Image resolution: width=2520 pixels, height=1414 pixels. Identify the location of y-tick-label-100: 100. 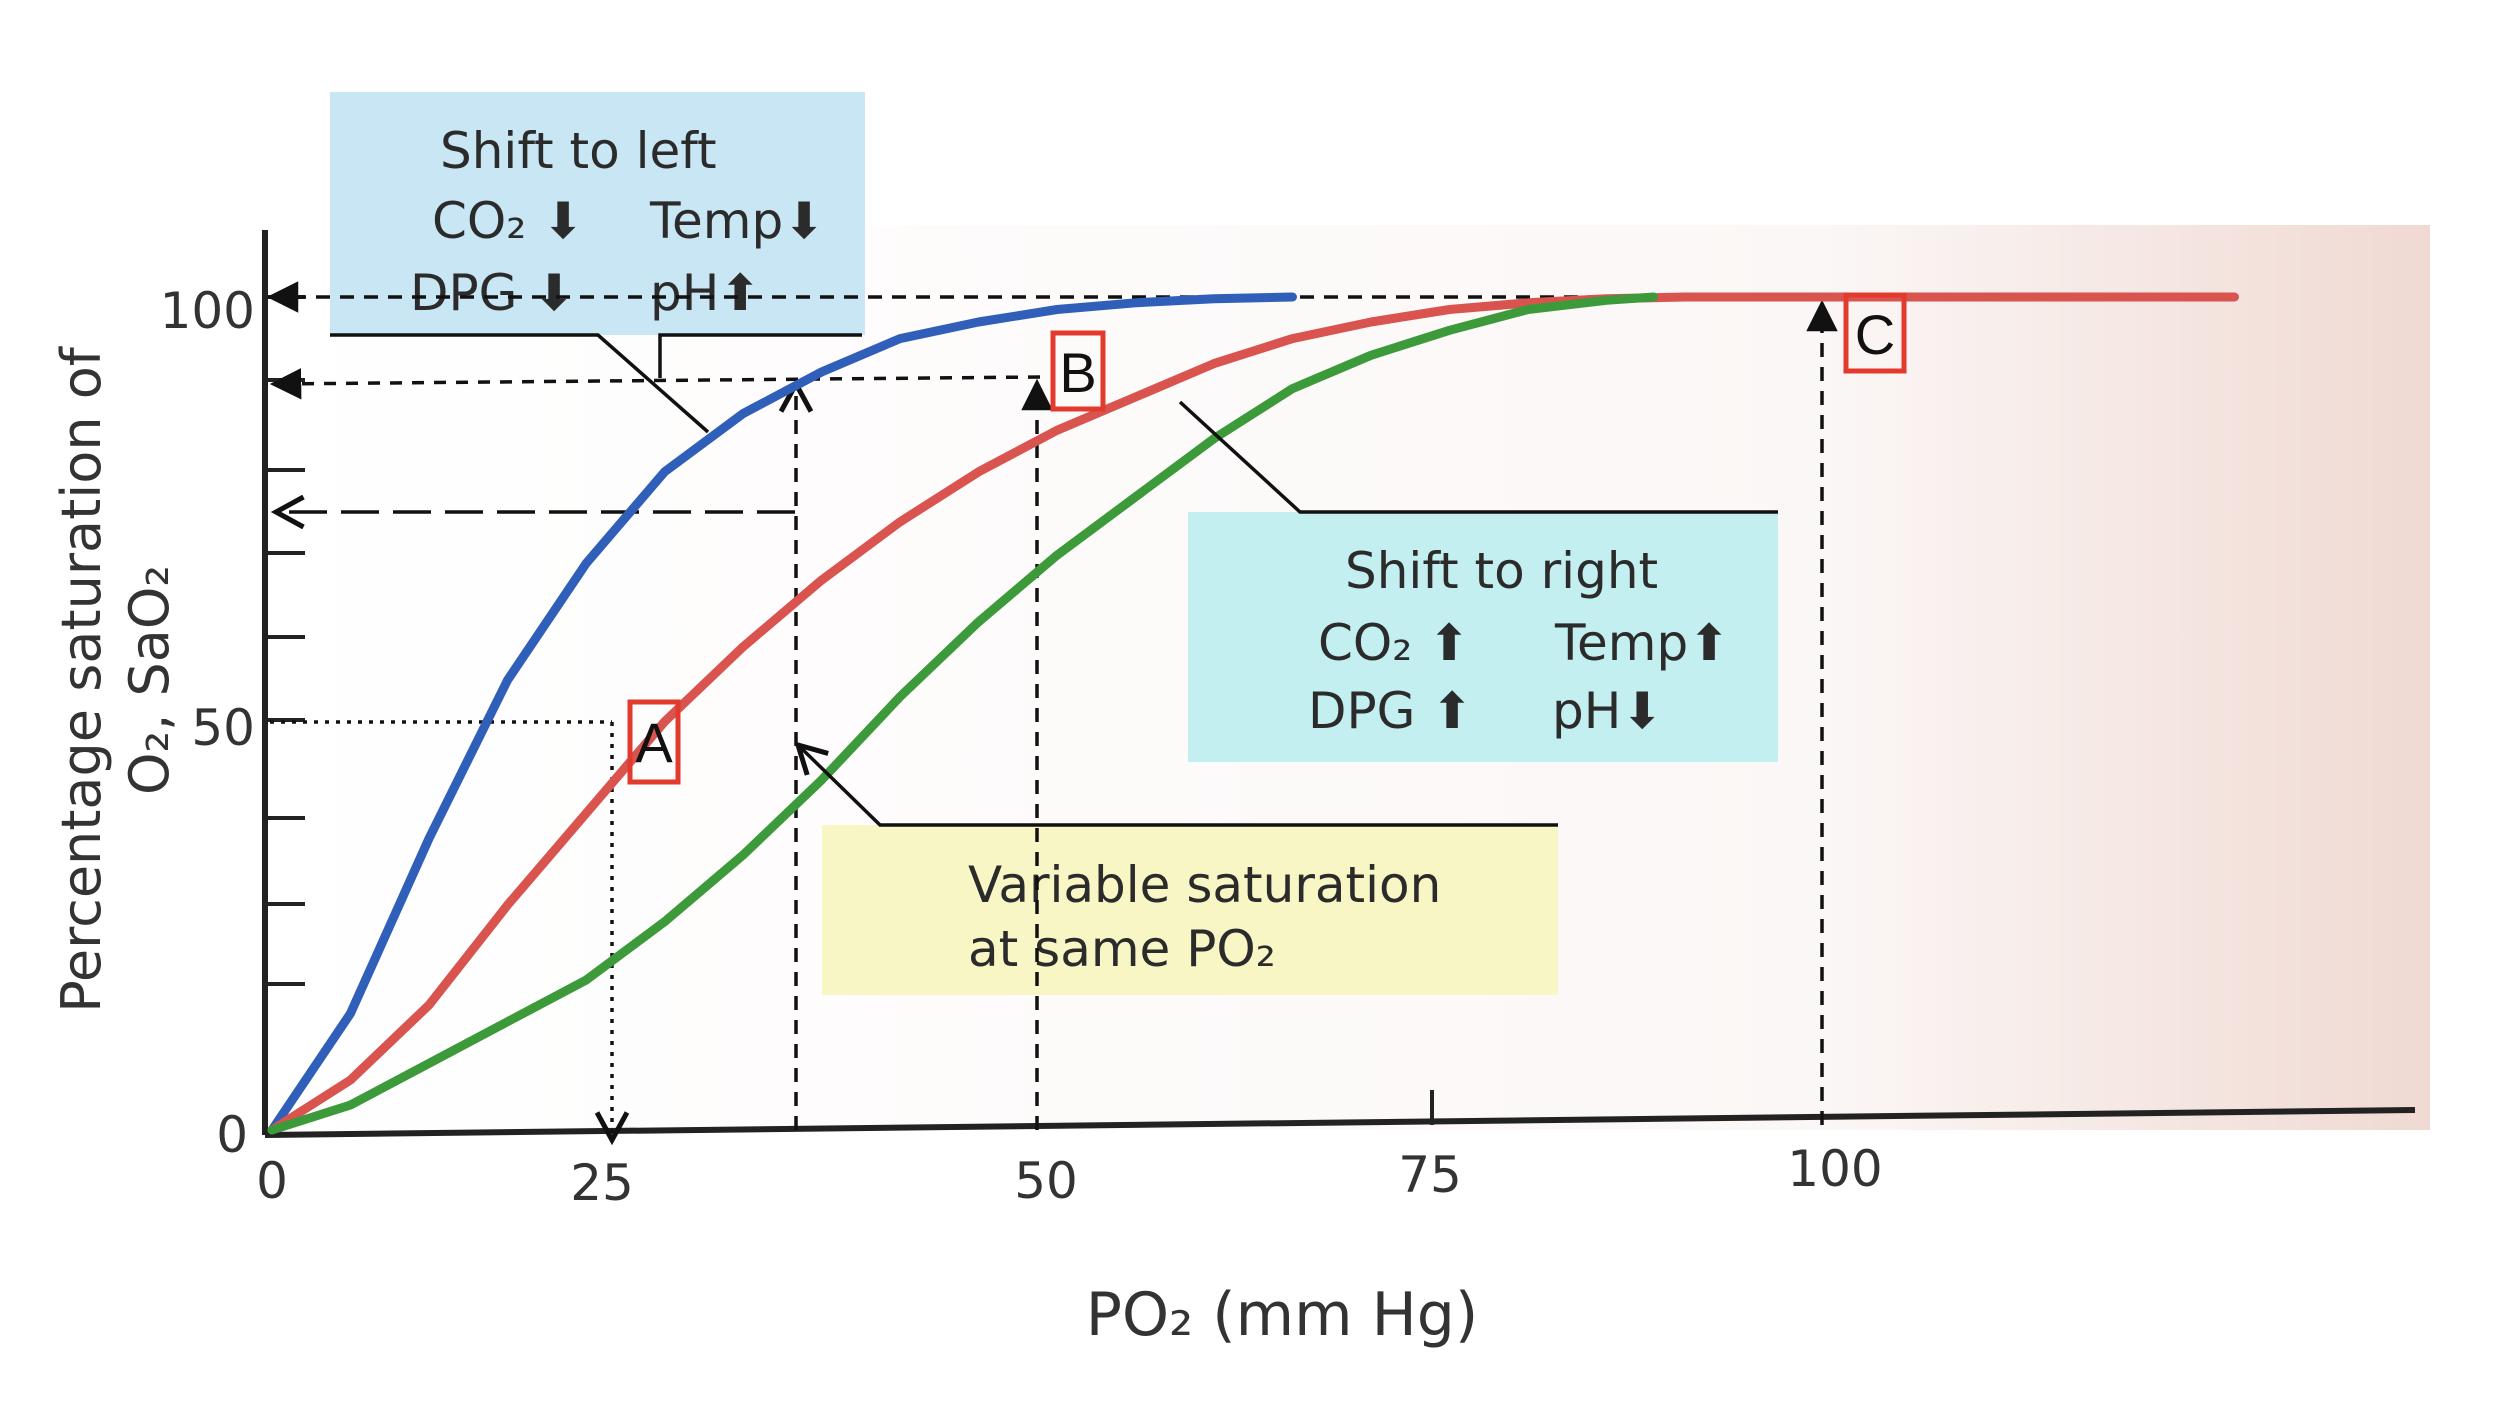
(207, 311).